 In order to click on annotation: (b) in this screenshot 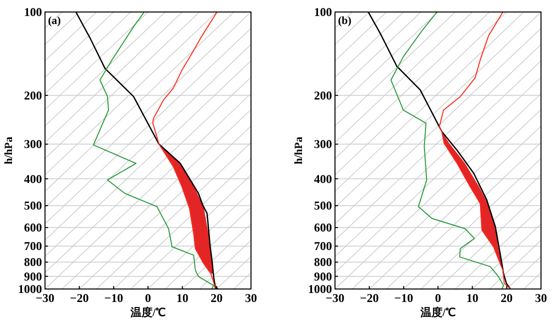, I will do `click(345, 21)`.